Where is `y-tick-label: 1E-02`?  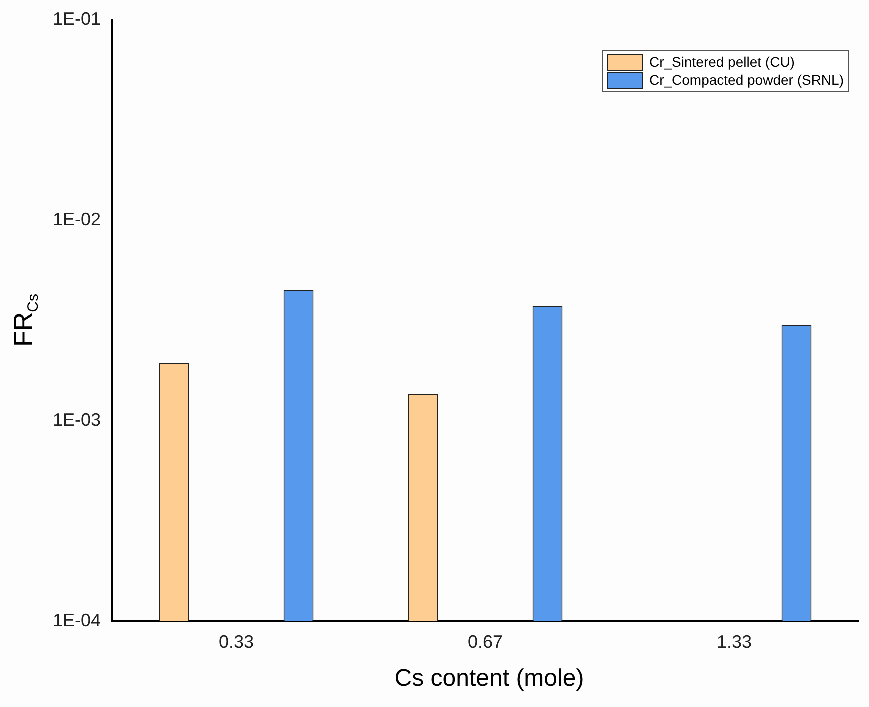 y-tick-label: 1E-02 is located at coordinates (77, 219).